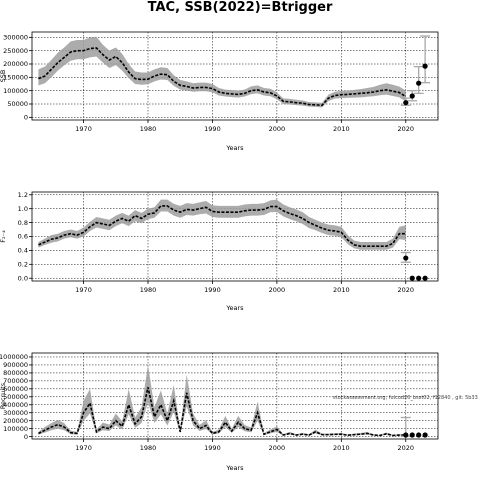 Image resolution: width=480 pixels, height=480 pixels. What do you see at coordinates (3, 236) in the screenshot?
I see `y-axis-label: F₂₋₄` at bounding box center [3, 236].